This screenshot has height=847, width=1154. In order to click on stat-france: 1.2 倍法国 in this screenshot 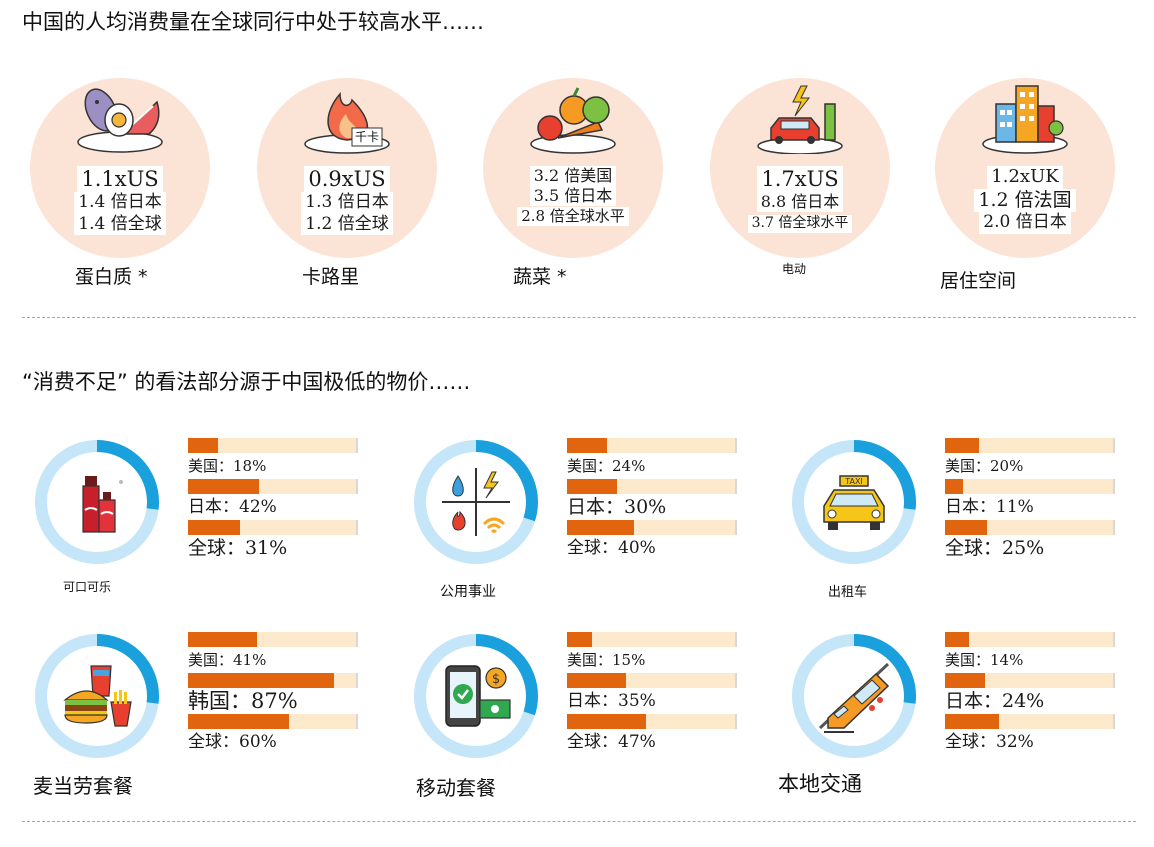, I will do `click(1025, 200)`.